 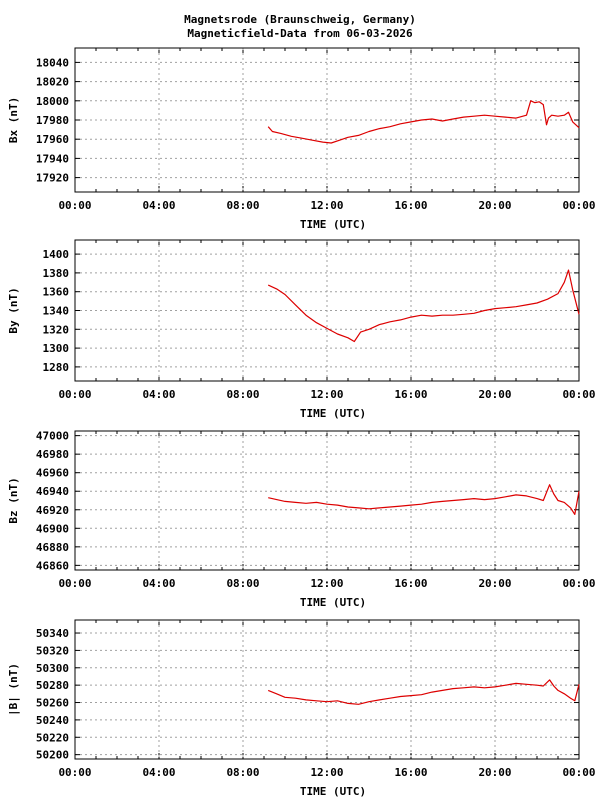 What do you see at coordinates (326, 583) in the screenshot?
I see `bz-xtick-label: 12:00` at bounding box center [326, 583].